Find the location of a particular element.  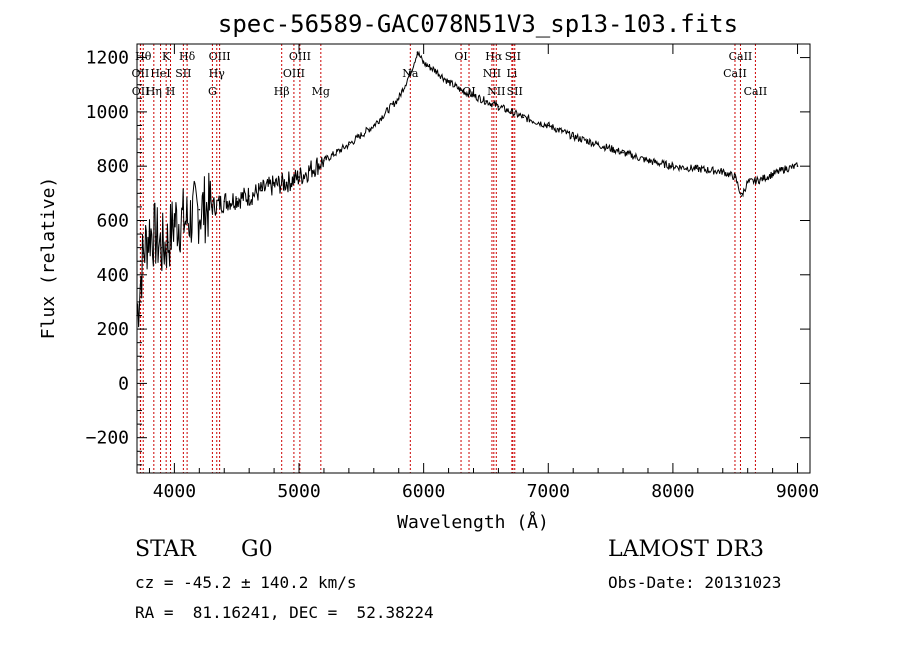

line-label-11: G is located at coordinates (212, 91).